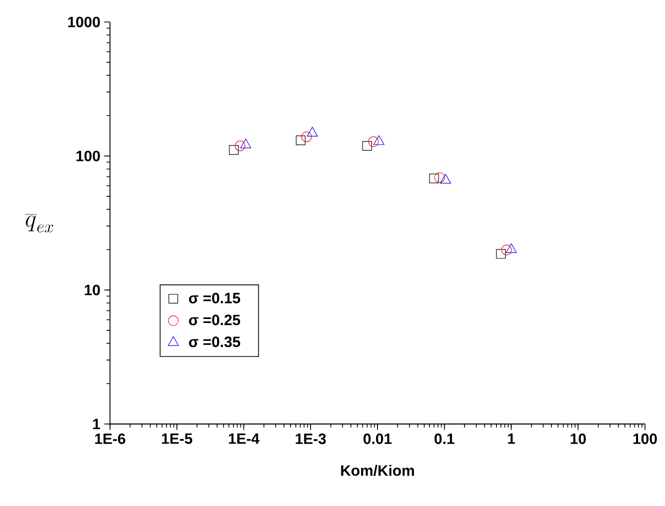 This screenshot has height=506, width=665. Describe the element at coordinates (92, 290) in the screenshot. I see `y-tick-label: 10` at that location.